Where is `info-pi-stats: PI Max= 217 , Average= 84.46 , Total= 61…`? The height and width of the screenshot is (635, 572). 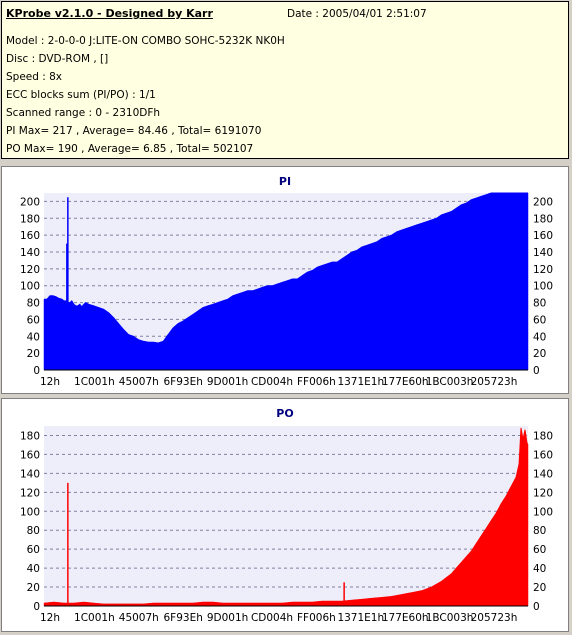 info-pi-stats: PI Max= 217 , Average= 84.46 , Total= 61… is located at coordinates (134, 131).